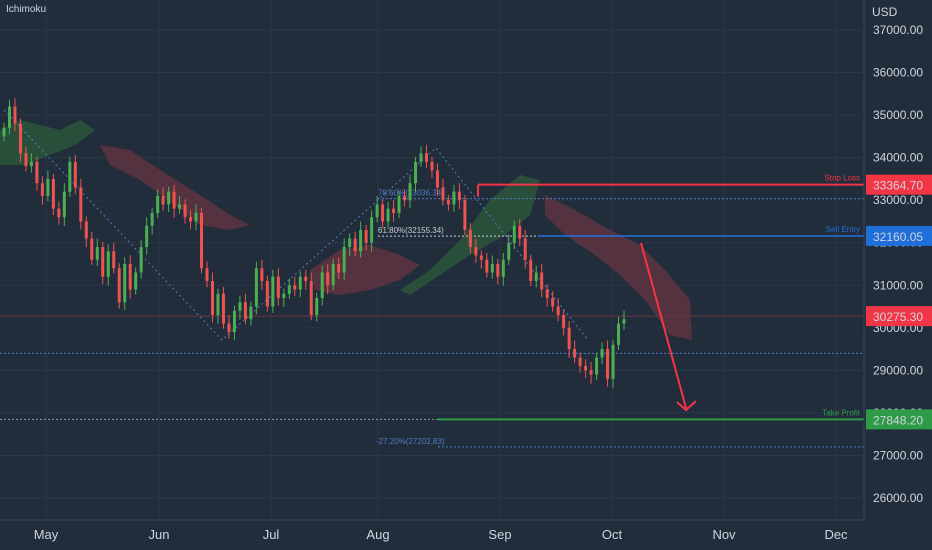 This screenshot has height=550, width=932. I want to click on price-tag-label: 32160.05, so click(898, 237).